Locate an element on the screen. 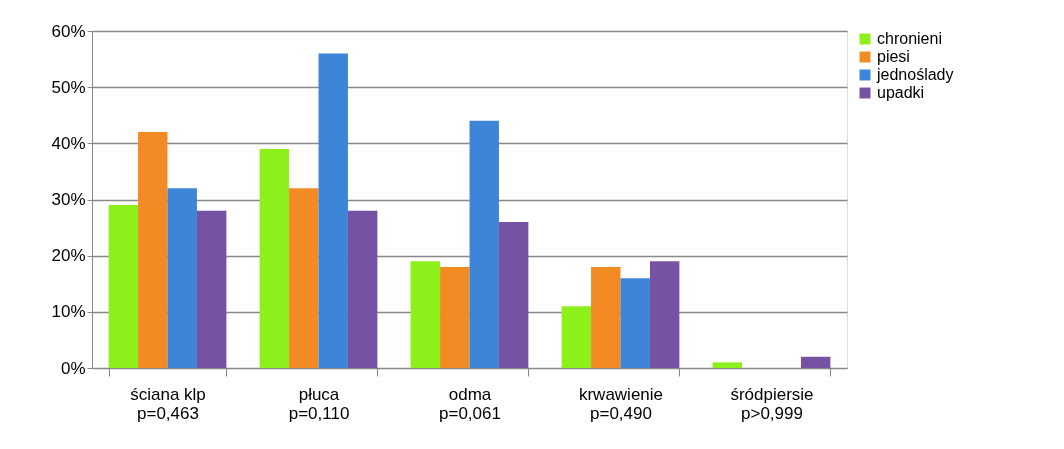 This screenshot has height=449, width=1064. x-tick-label: płuca p=0,110 is located at coordinates (319, 403).